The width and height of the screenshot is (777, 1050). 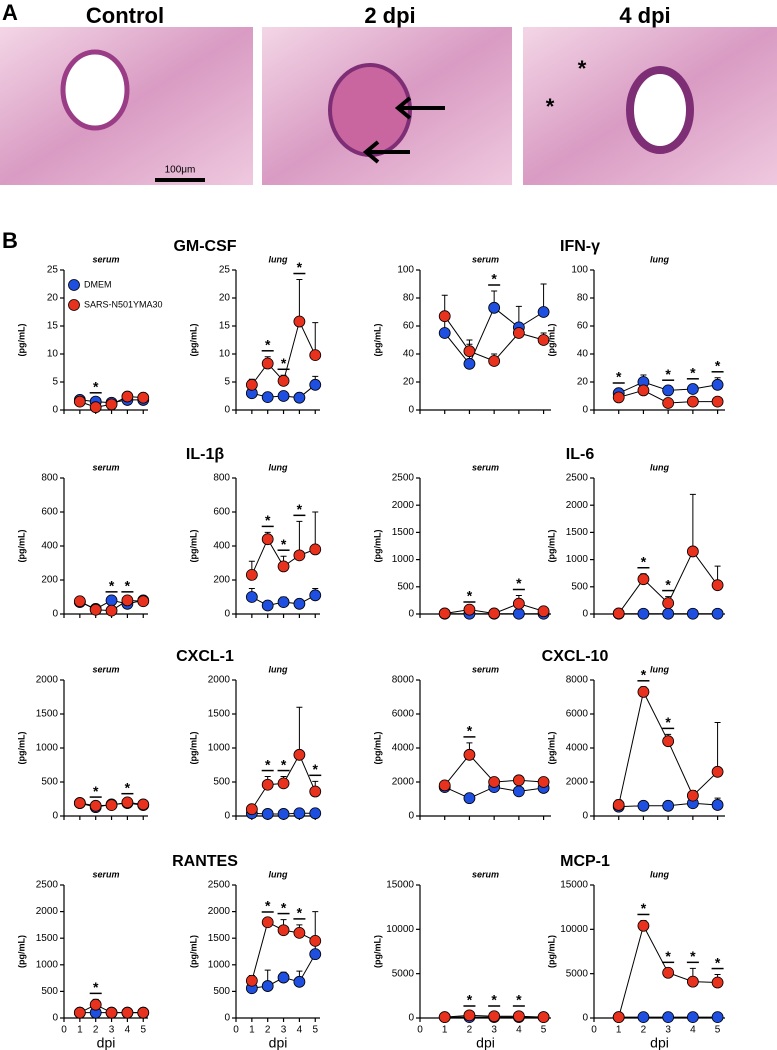 I want to click on y-tick-label: 10000, so click(x=574, y=929).